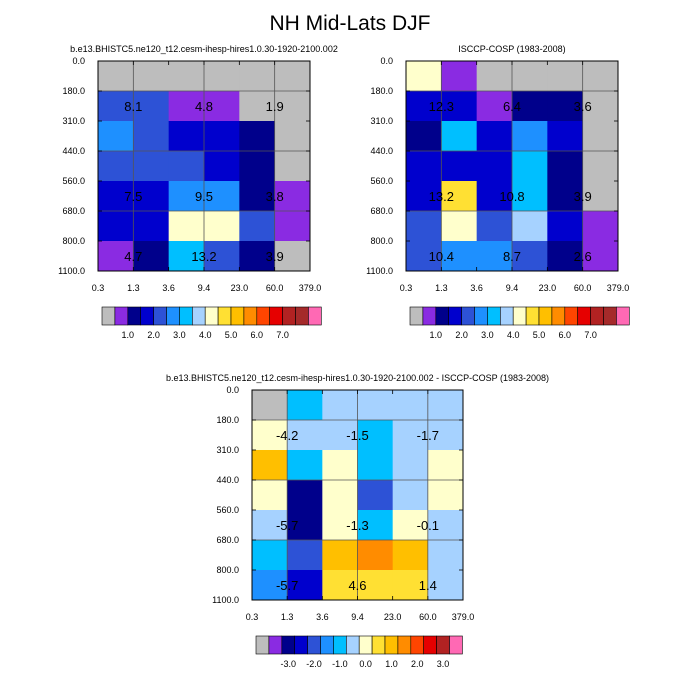 This screenshot has height=700, width=700. I want to click on data-label: 13.2, so click(203, 256).